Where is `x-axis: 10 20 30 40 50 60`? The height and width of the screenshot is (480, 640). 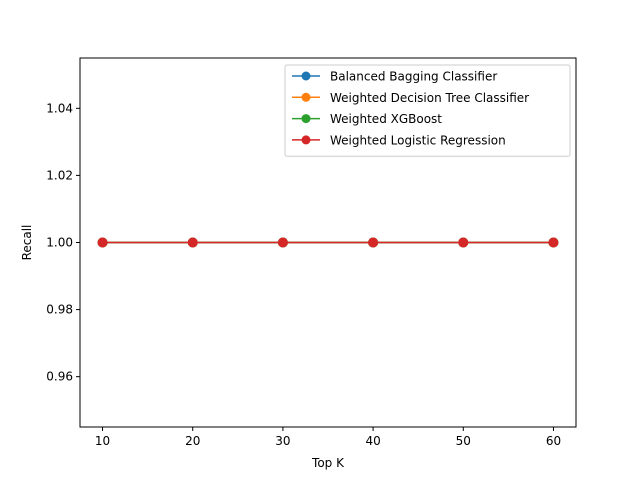 x-axis: 10 20 30 40 50 60 is located at coordinates (328, 437).